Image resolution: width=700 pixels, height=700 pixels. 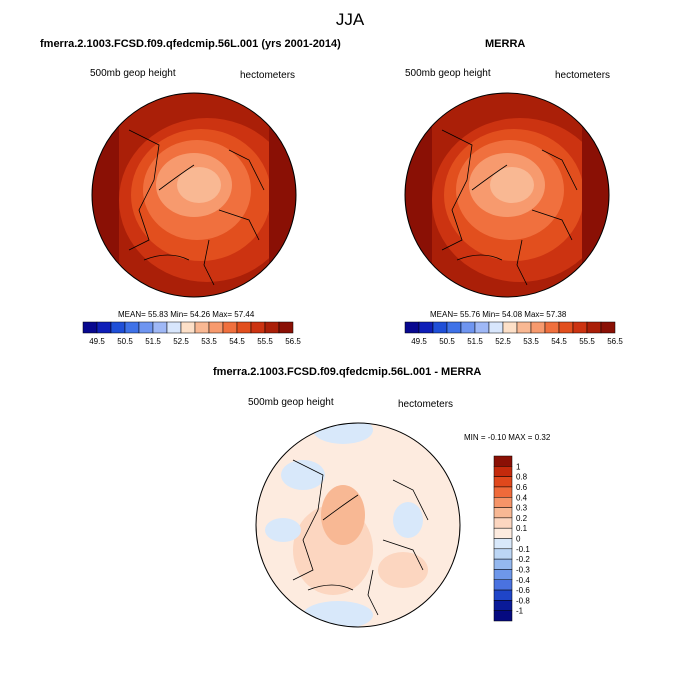 I want to click on colorbar-tick-label: 0.2, so click(x=522, y=518).